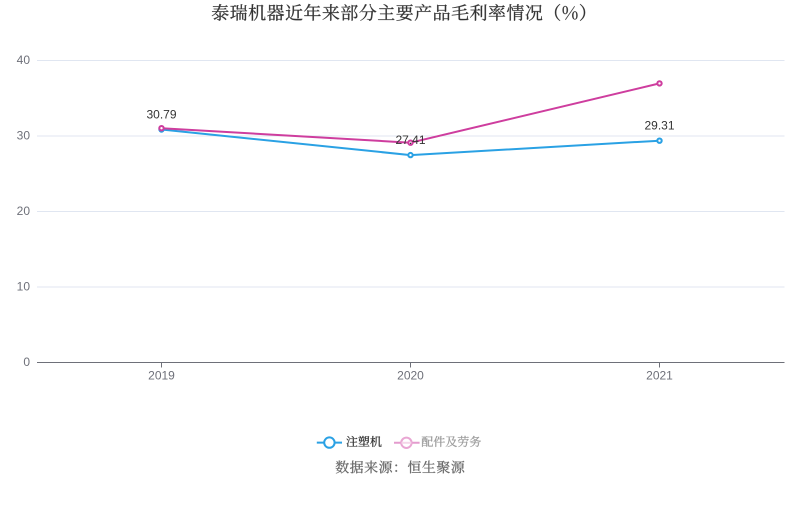 This screenshot has height=506, width=800. What do you see at coordinates (24, 287) in the screenshot?
I see `svg-text: 10` at bounding box center [24, 287].